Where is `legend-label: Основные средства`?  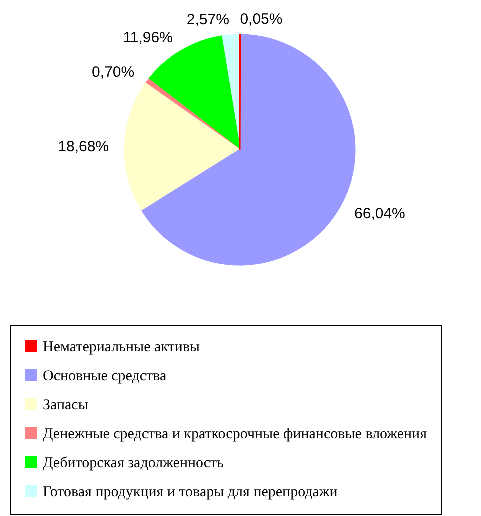 legend-label: Основные средства is located at coordinates (105, 376).